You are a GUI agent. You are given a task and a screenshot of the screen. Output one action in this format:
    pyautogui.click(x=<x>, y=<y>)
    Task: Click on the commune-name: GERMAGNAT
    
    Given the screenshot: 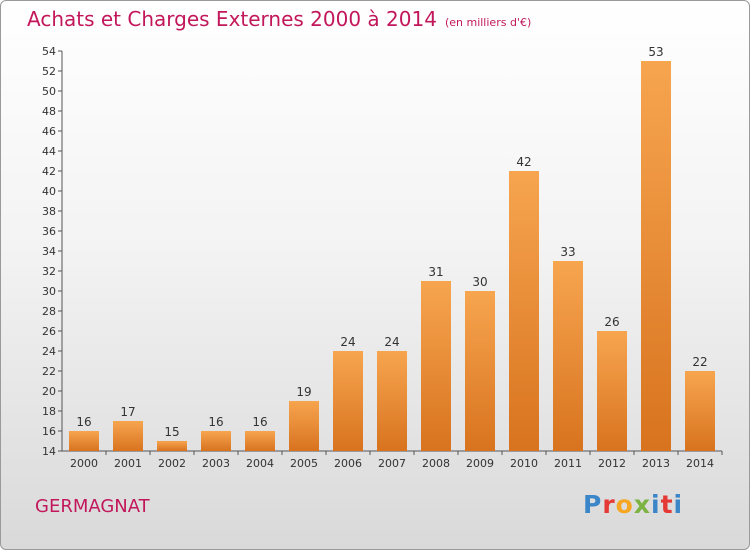 What is the action you would take?
    pyautogui.click(x=92, y=506)
    